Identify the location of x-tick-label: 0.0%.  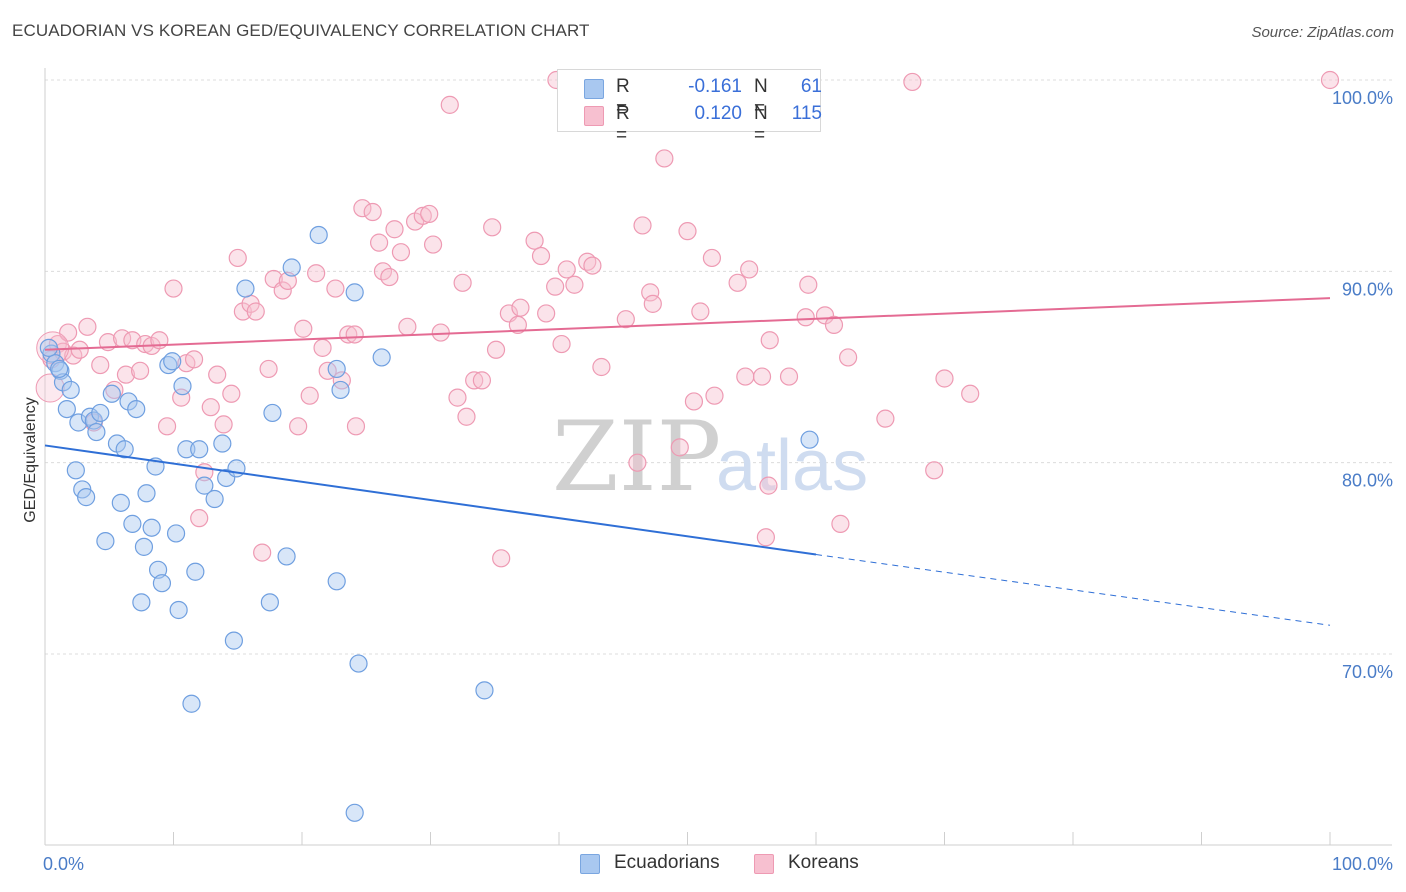
(63, 864).